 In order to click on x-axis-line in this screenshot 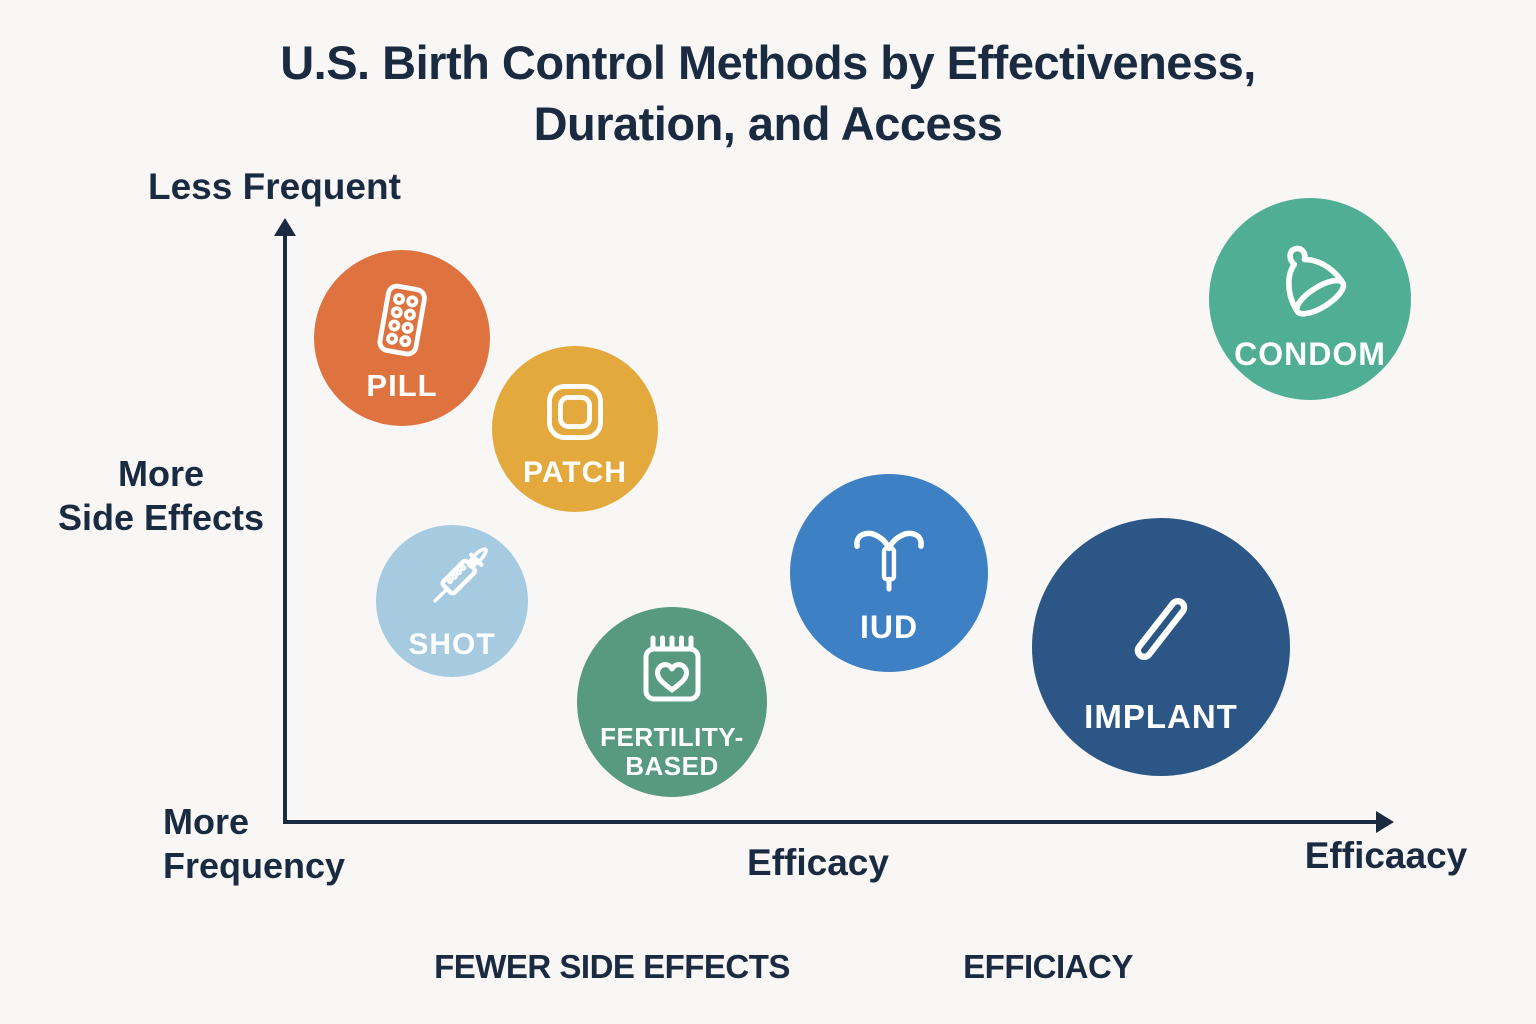, I will do `click(831, 822)`.